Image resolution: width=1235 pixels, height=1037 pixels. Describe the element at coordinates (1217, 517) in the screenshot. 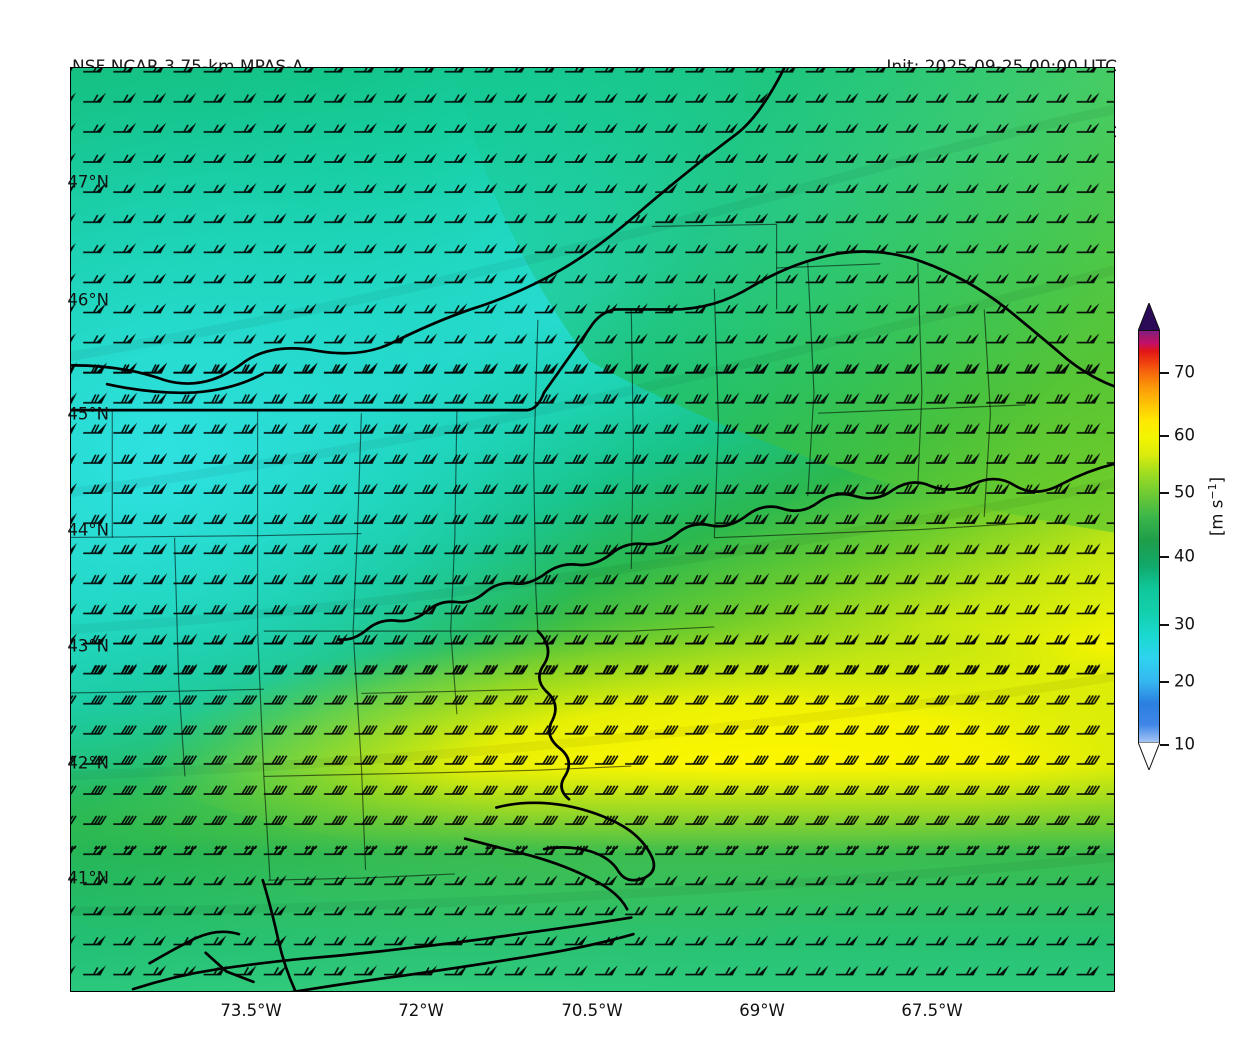

I see `colorbar-label-prefix: [m s` at that location.